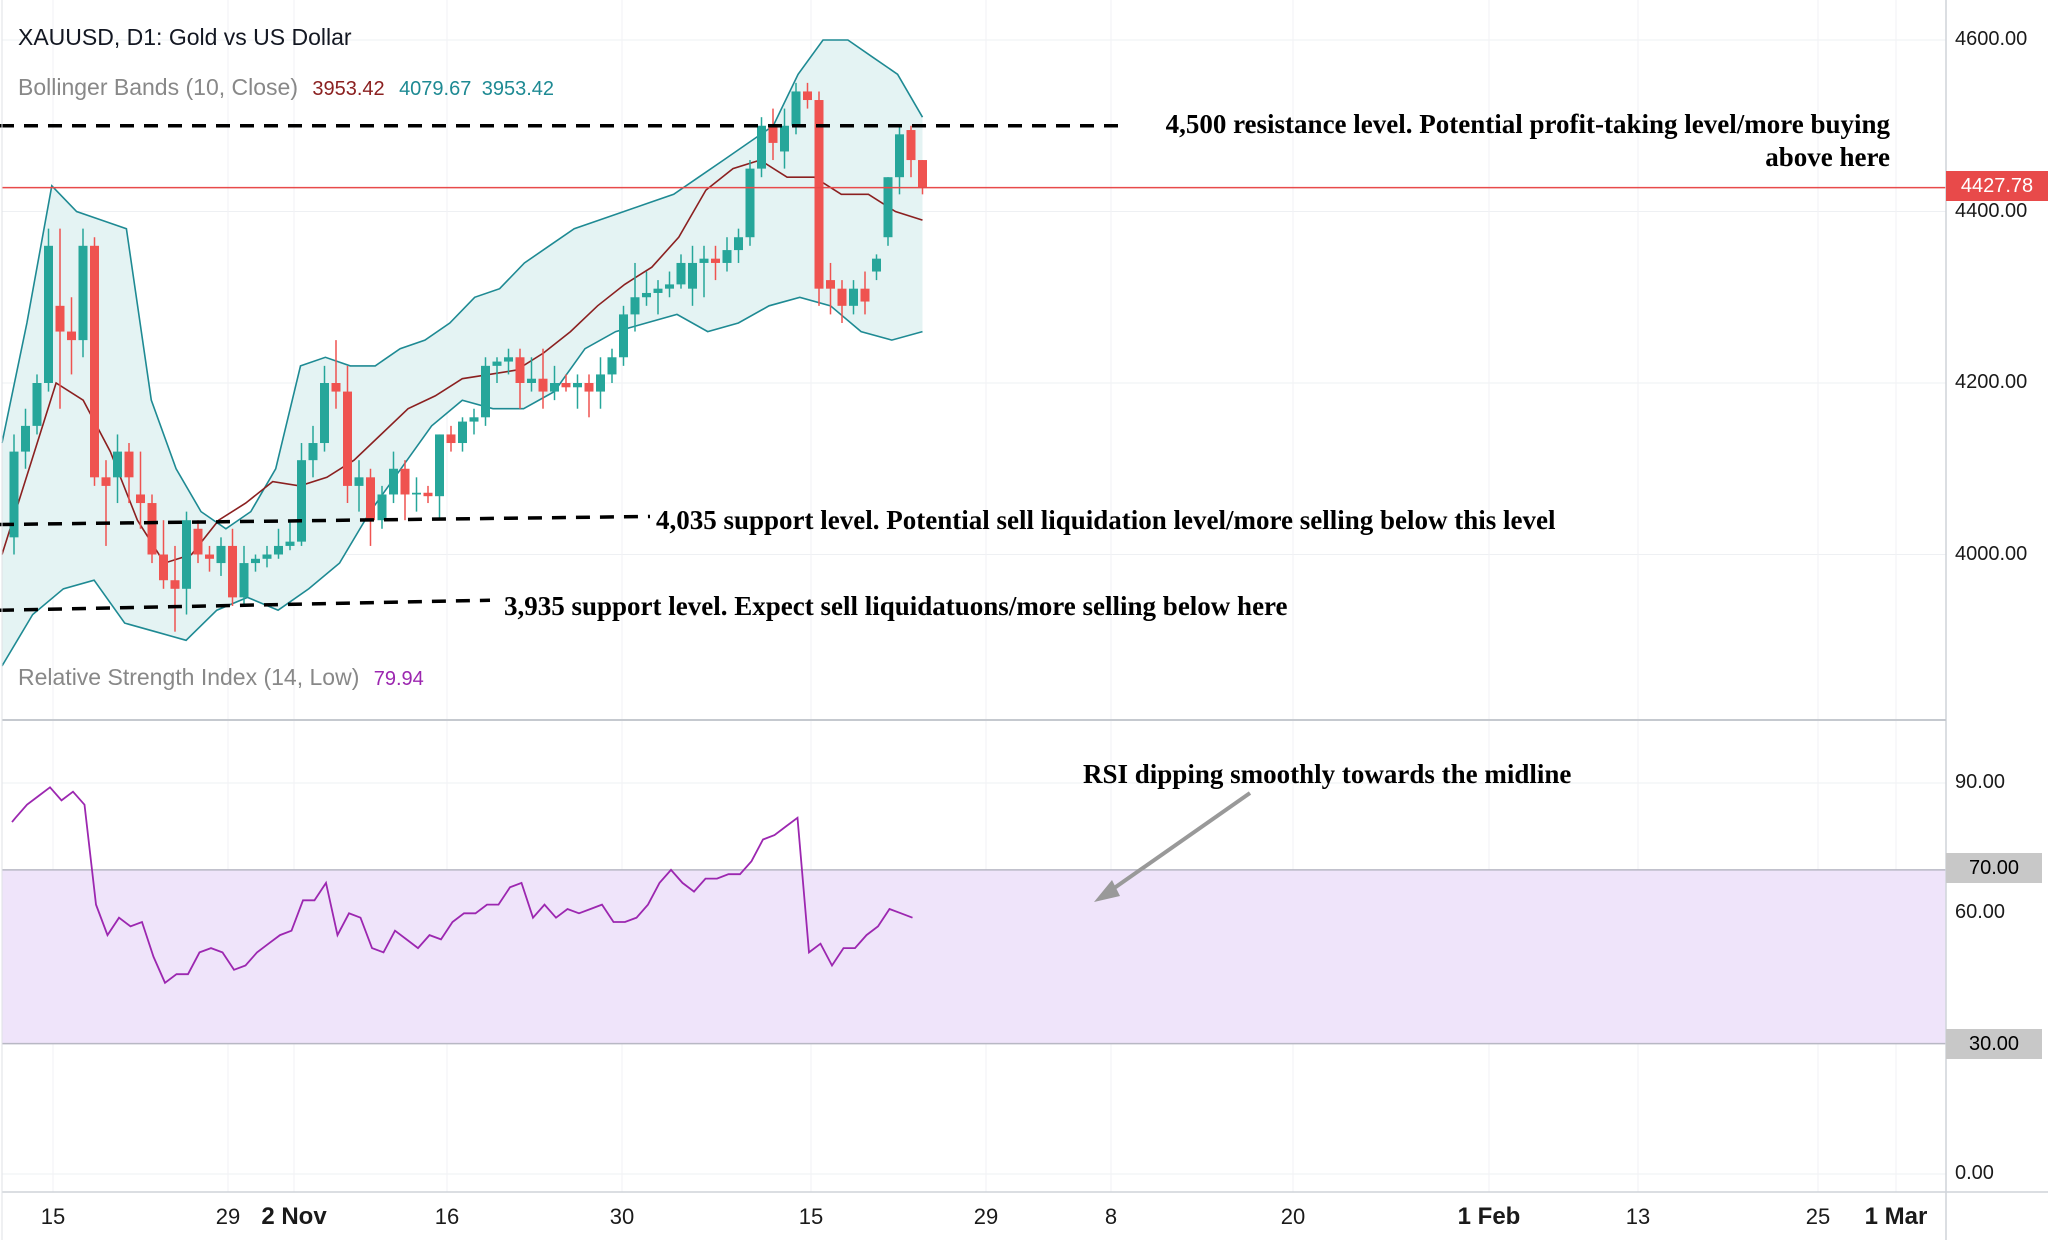  I want to click on x-tick-label: 30, so click(622, 1216).